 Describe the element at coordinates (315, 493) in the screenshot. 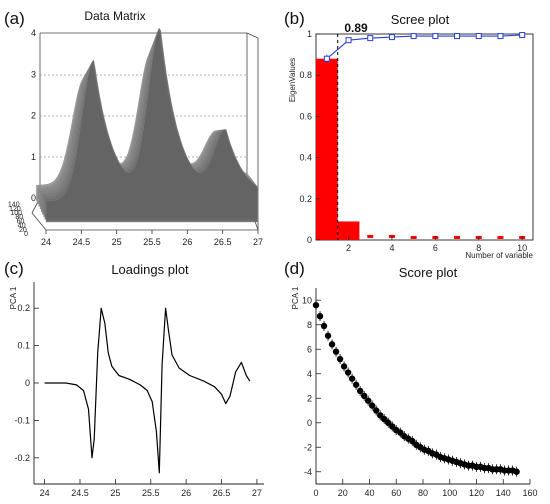

I see `d-xtick-label: 0` at that location.